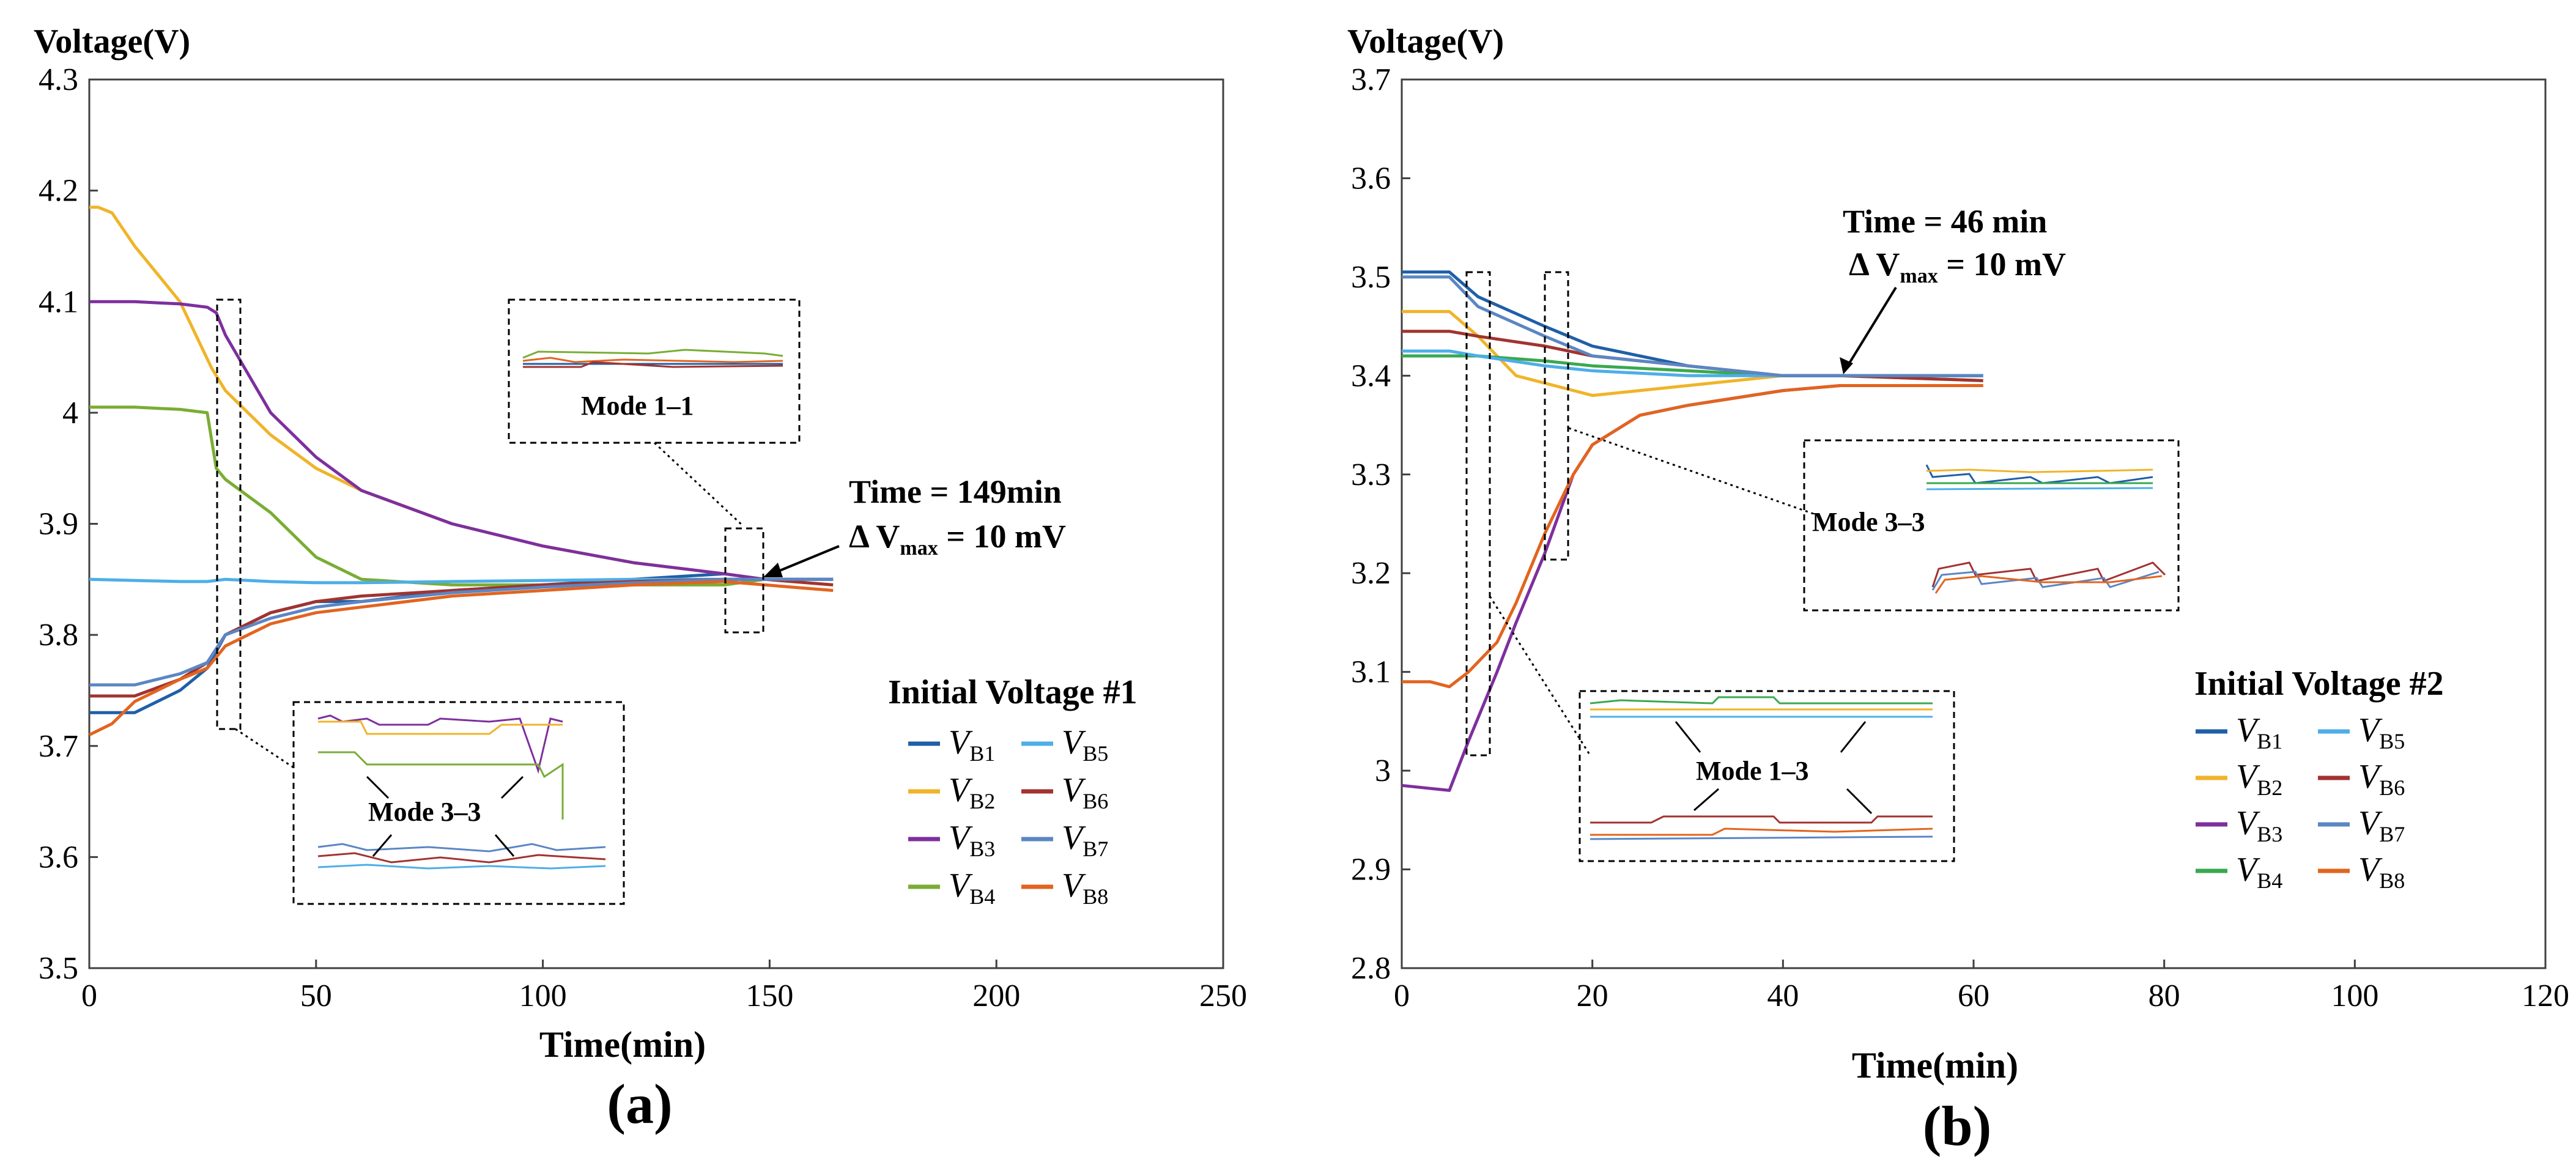  Describe the element at coordinates (1957, 1126) in the screenshot. I see `chart-b-panel-label: (b)` at that location.